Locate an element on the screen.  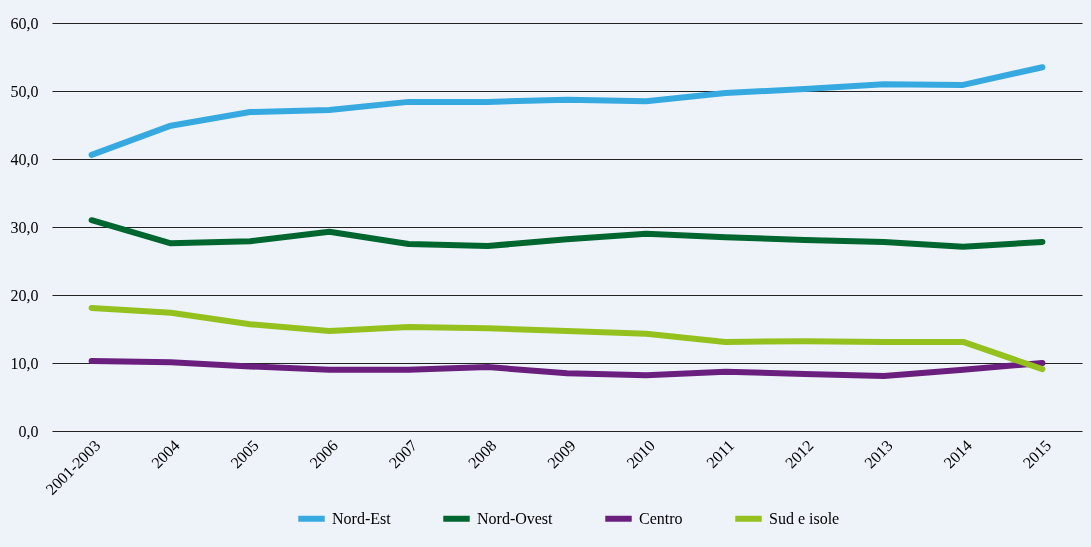
y-tick-label: 40,0 is located at coordinates (24, 159).